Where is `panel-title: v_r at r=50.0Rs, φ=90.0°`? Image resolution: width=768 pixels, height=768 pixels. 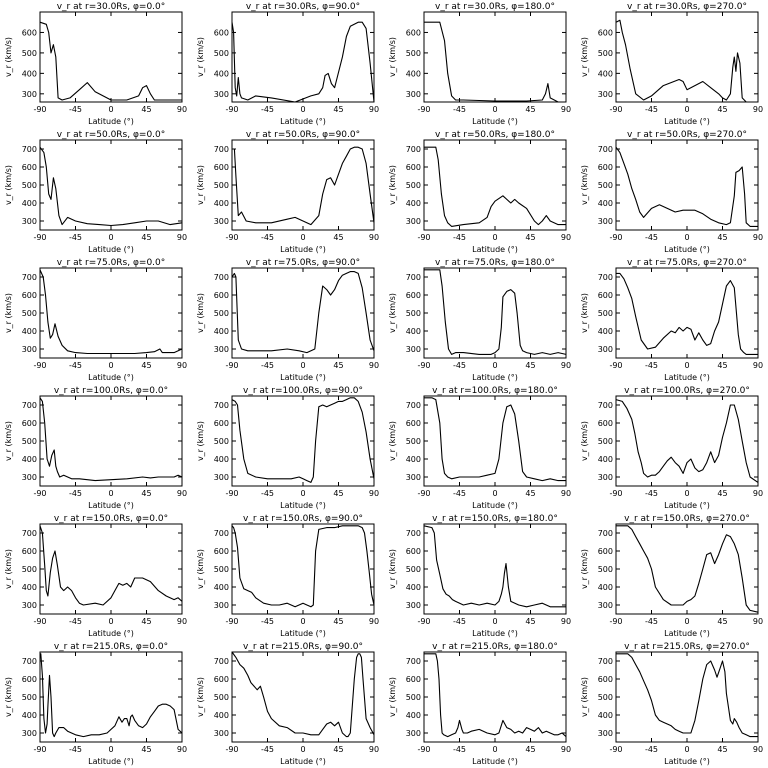
panel-title: v_r at r=50.0Rs, φ=90.0° is located at coordinates (303, 135).